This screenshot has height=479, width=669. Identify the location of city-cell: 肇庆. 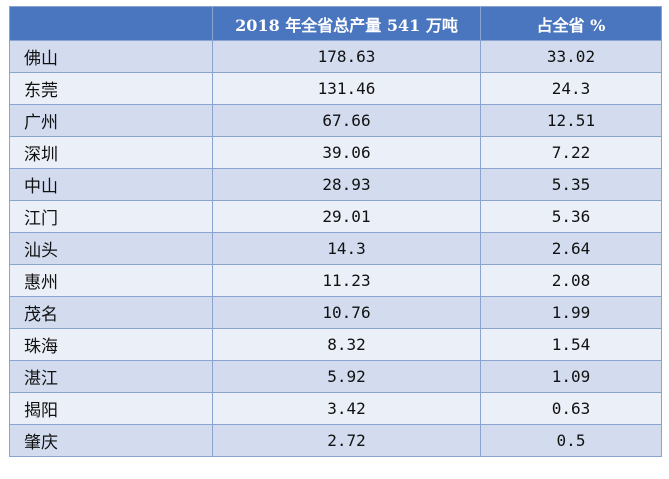
(111, 440).